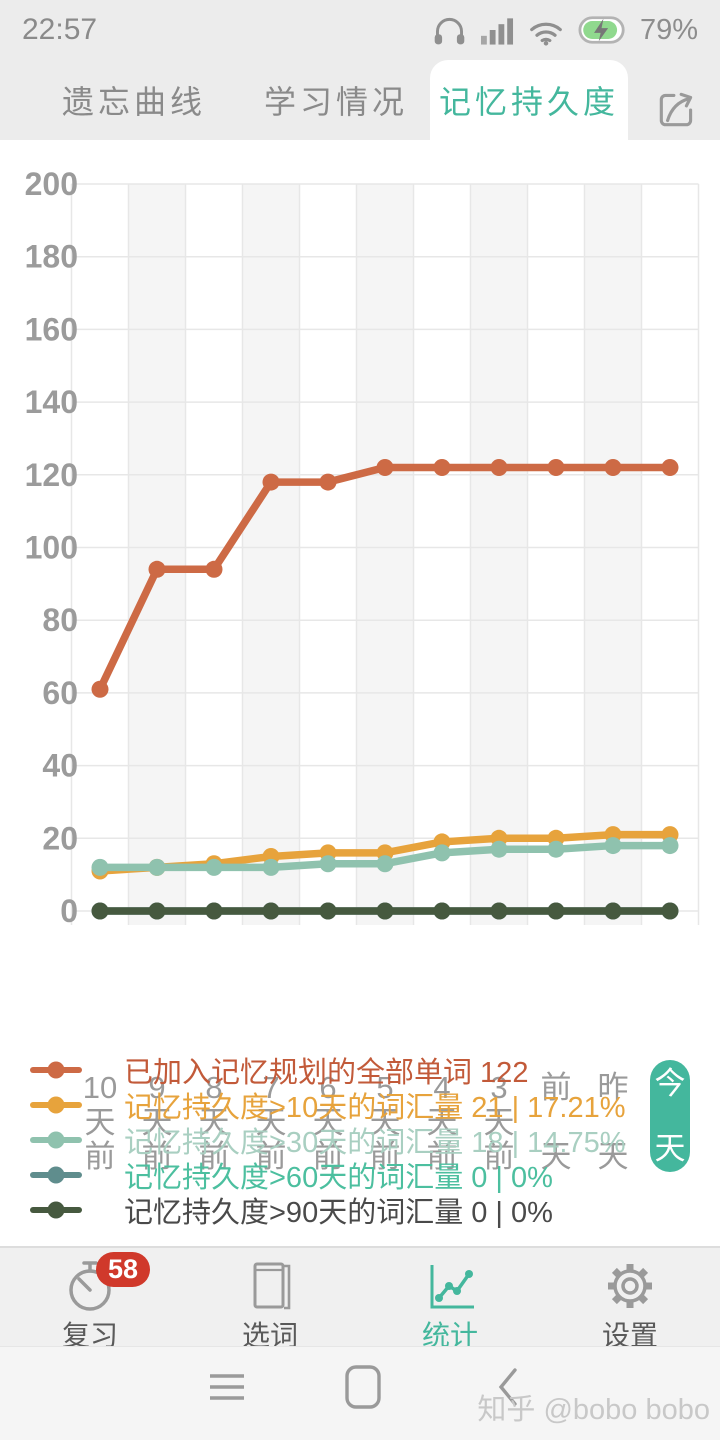  I want to click on nav-label-word-select: 选词, so click(269, 1335).